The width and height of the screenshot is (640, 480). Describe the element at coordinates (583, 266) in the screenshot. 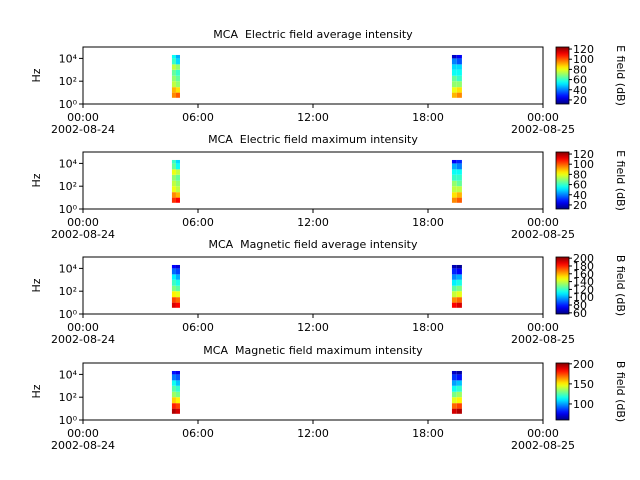

I see `colorbar-tick-label: 180` at that location.